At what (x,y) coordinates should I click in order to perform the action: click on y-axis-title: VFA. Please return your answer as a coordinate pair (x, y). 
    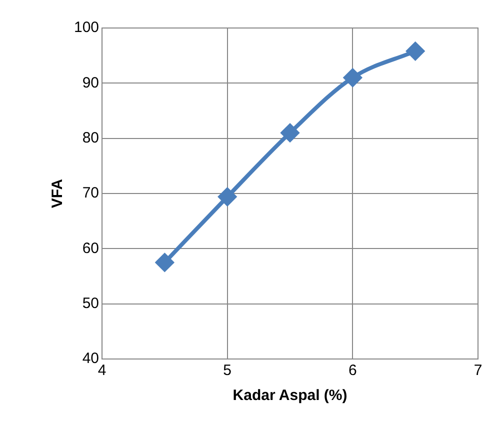
    Looking at the image, I should click on (57, 193).